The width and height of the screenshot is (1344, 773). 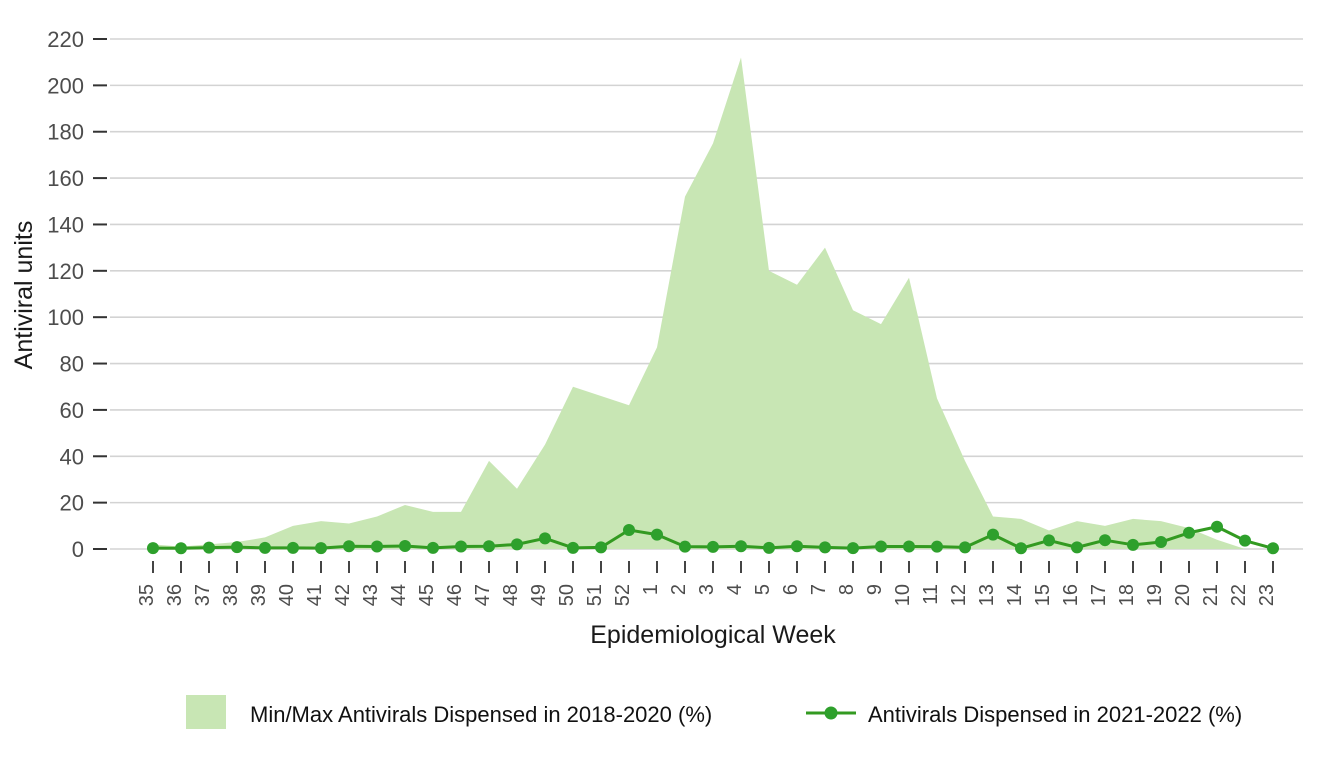 I want to click on x-tick-label: 40, so click(x=287, y=595).